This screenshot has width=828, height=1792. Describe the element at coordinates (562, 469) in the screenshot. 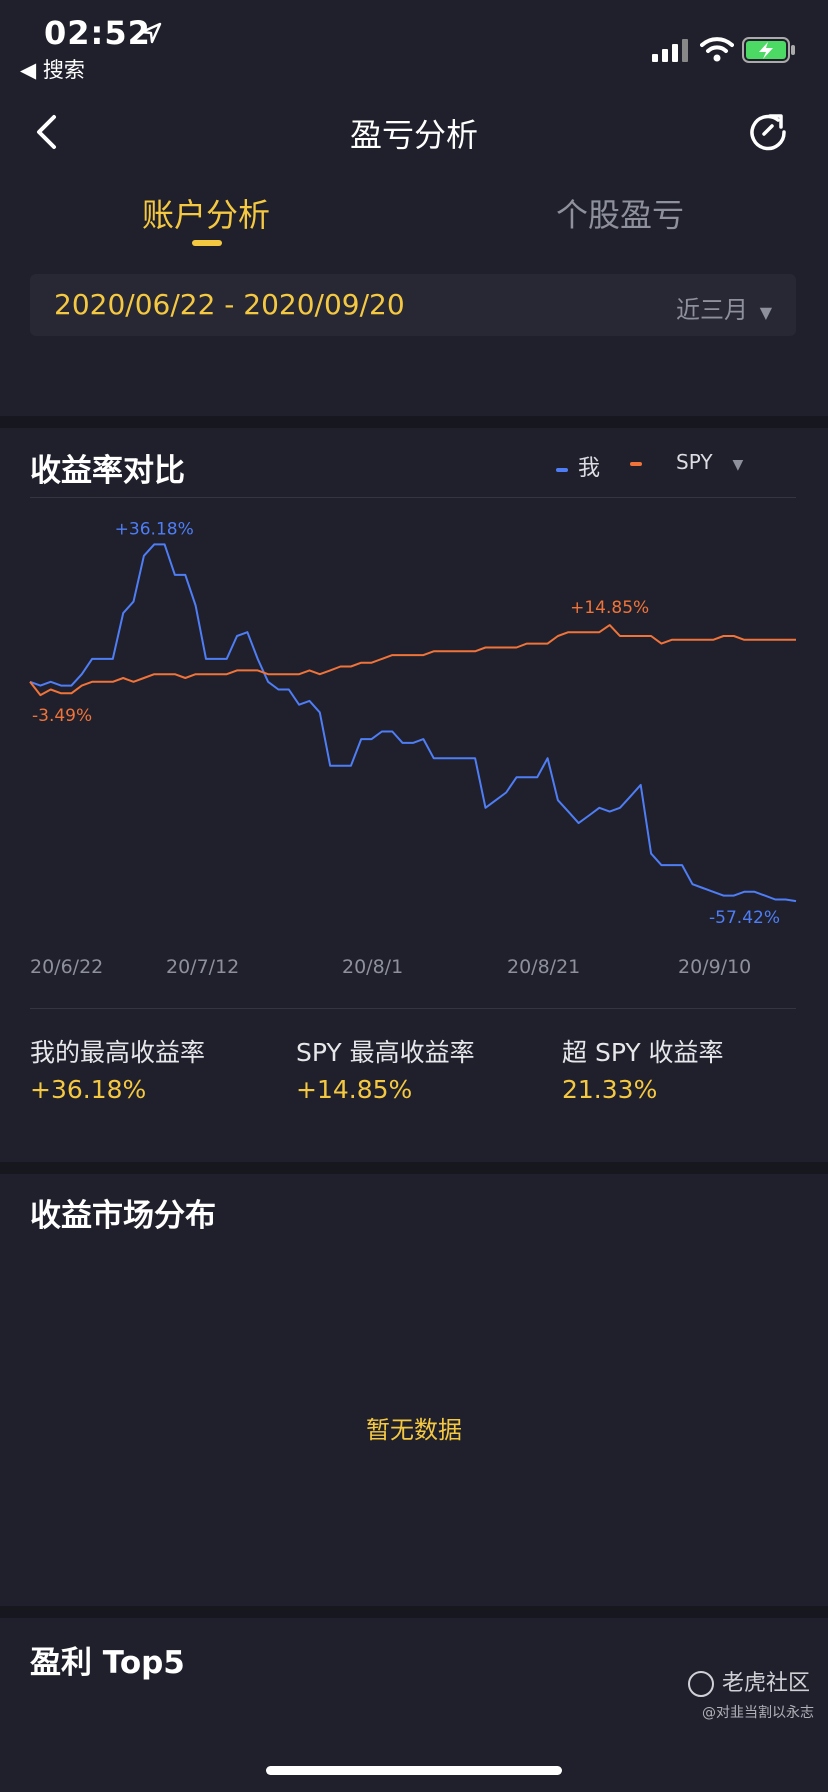

I see `legend-me-swatch` at that location.